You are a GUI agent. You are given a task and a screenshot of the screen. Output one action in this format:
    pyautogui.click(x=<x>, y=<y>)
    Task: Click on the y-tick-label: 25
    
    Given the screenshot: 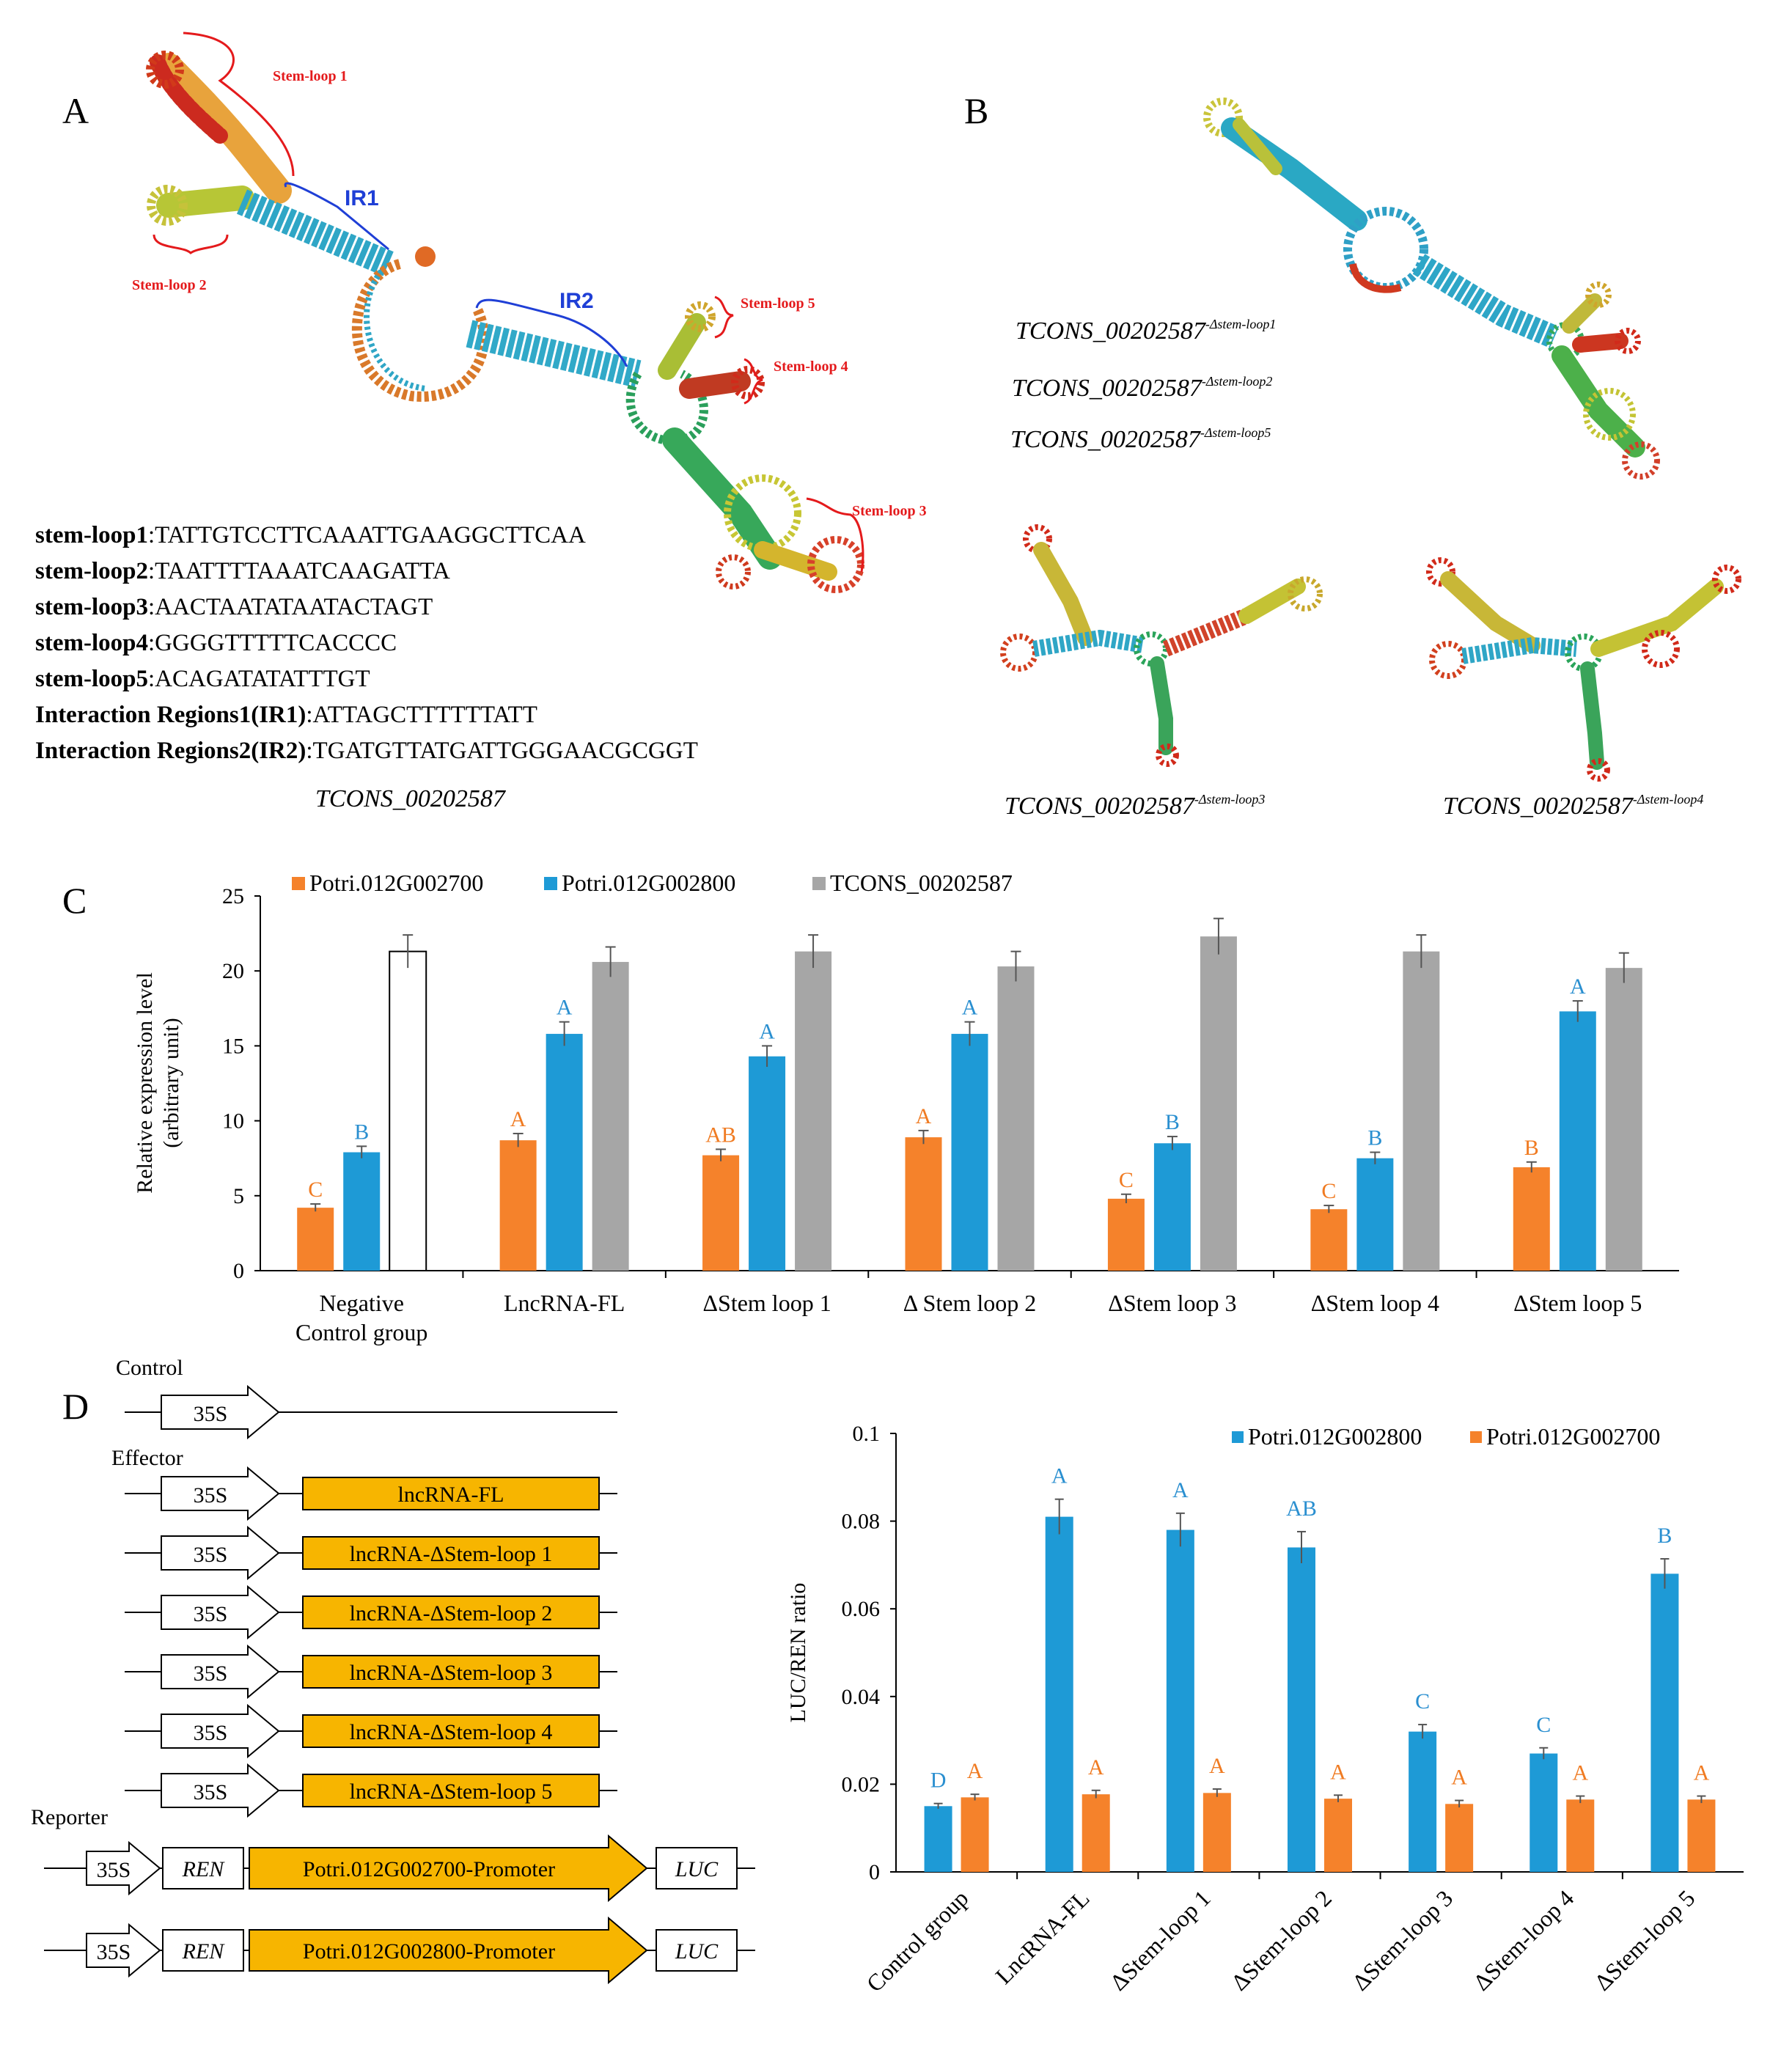 What is the action you would take?
    pyautogui.click(x=233, y=896)
    